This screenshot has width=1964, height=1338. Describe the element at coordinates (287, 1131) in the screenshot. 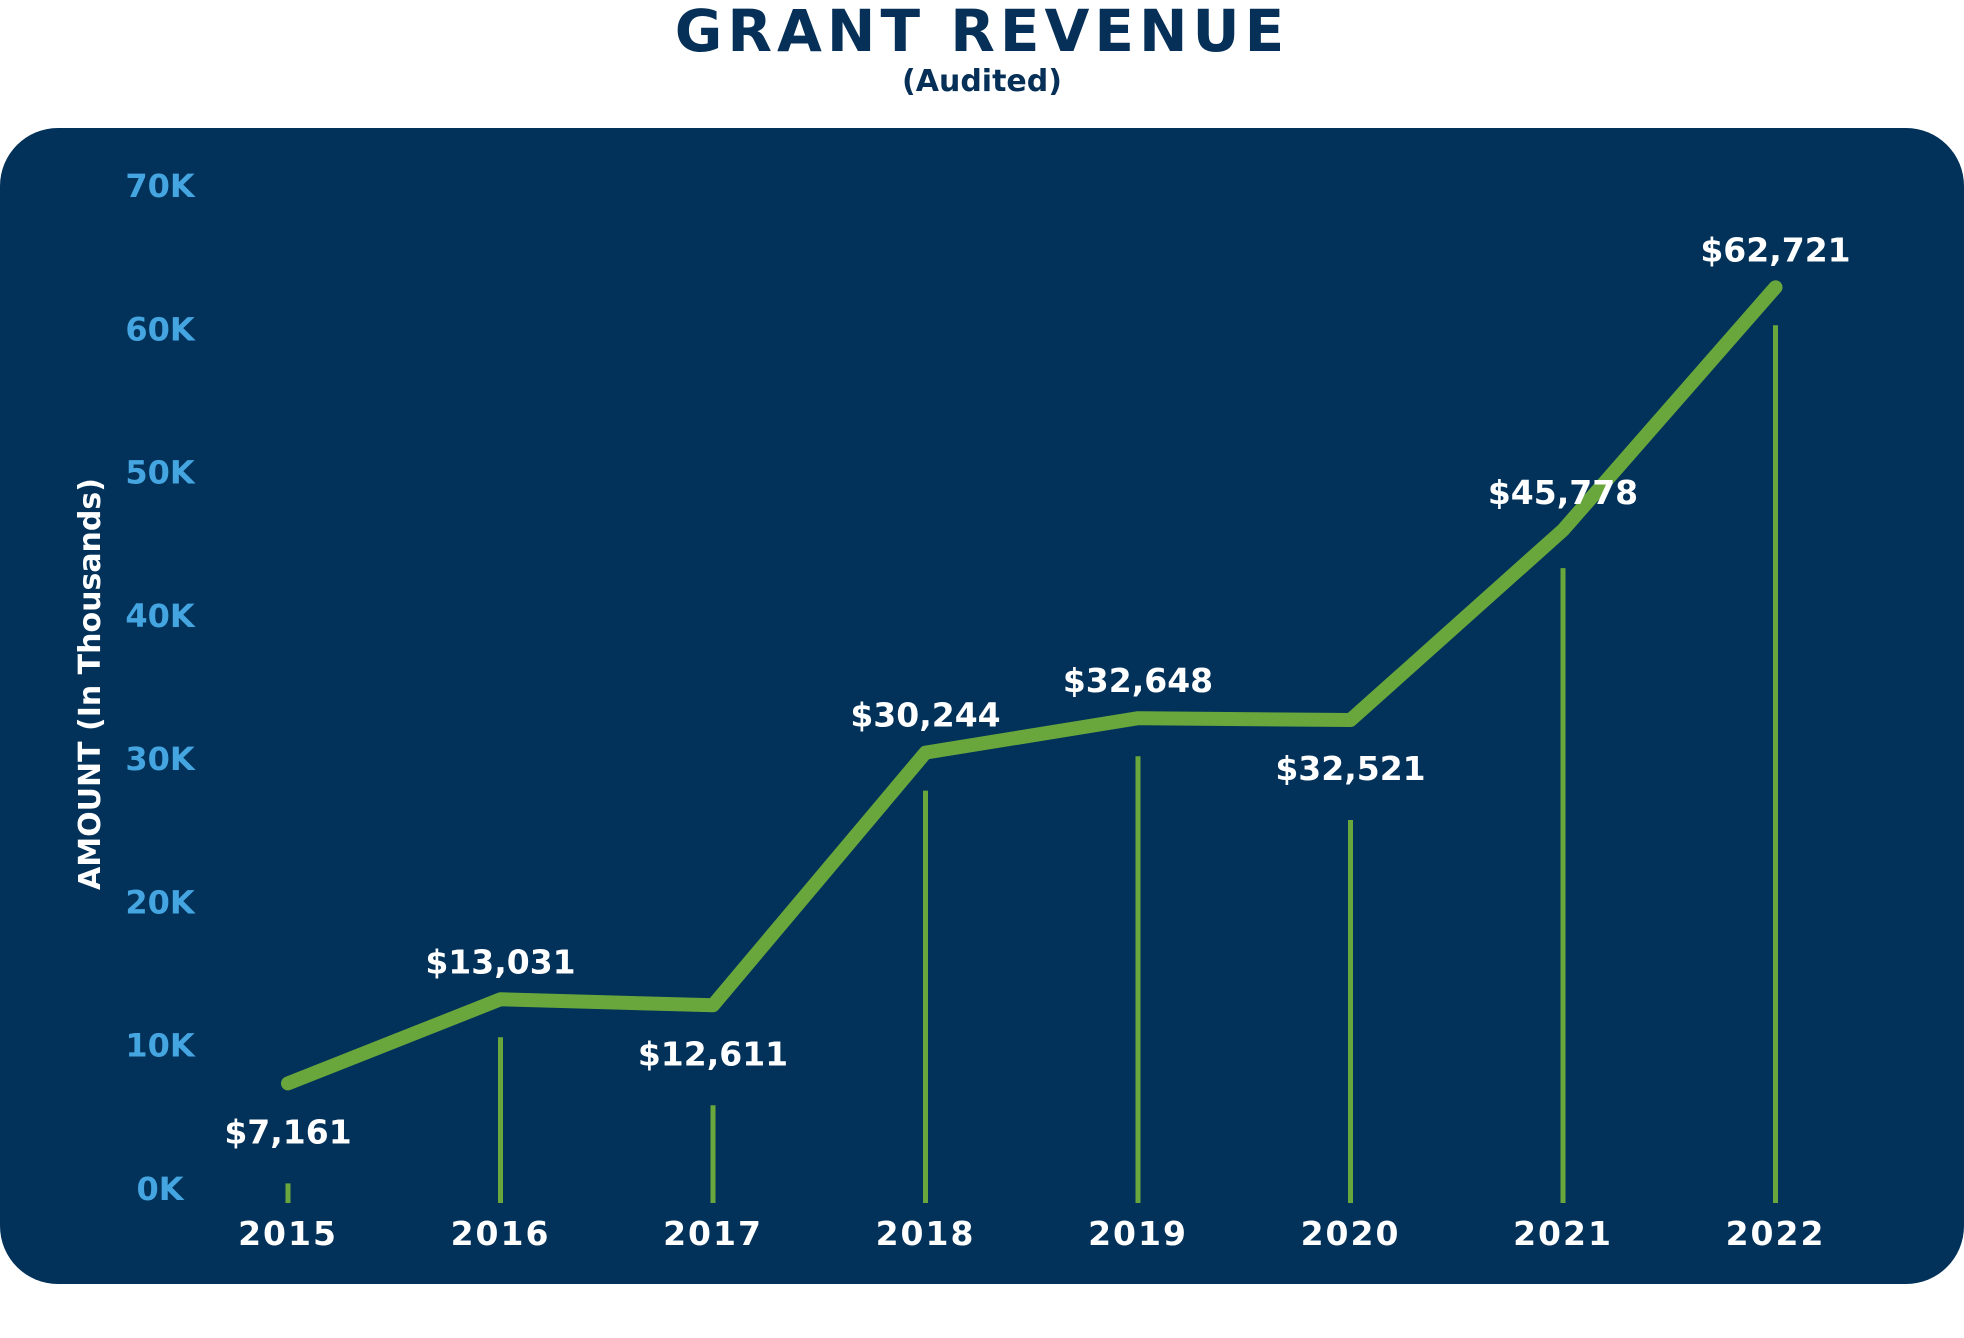

I see `value-label: $7,161` at that location.